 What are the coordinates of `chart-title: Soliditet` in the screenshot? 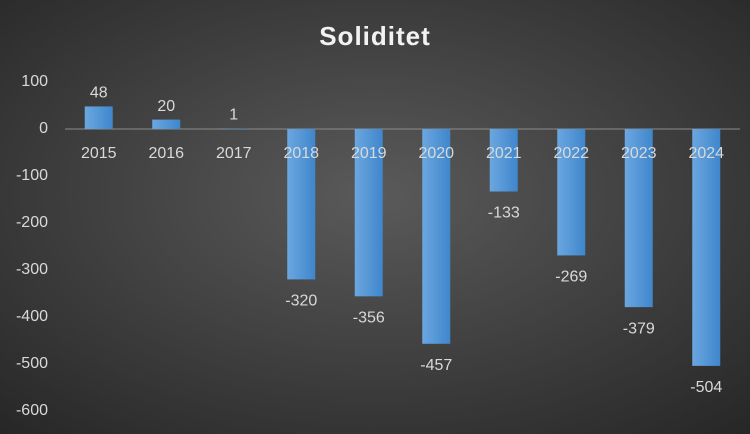 It's located at (375, 36).